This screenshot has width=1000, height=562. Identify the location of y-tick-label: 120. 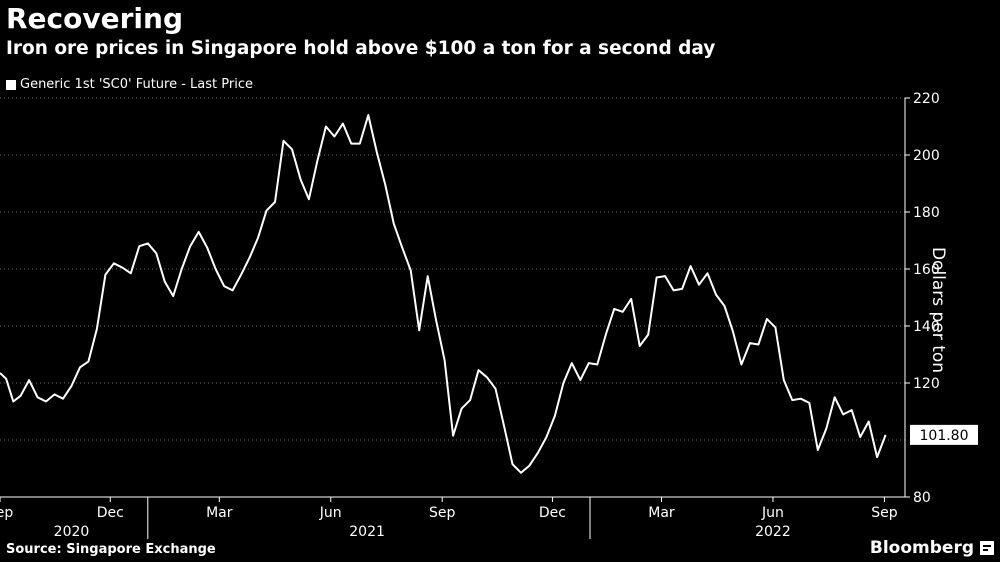
(926, 384).